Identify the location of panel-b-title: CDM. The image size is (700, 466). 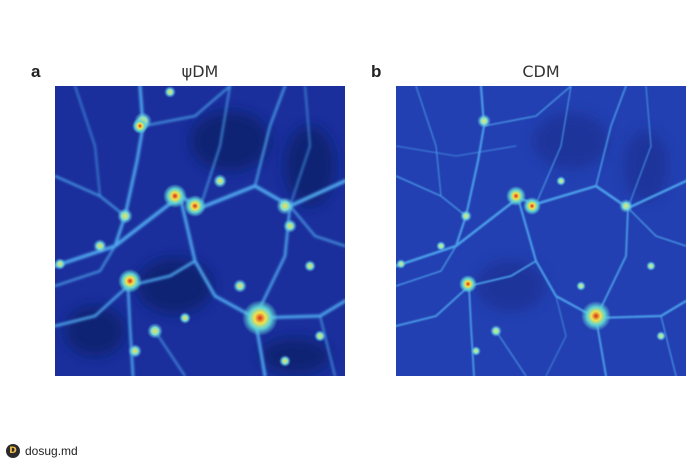
(541, 71).